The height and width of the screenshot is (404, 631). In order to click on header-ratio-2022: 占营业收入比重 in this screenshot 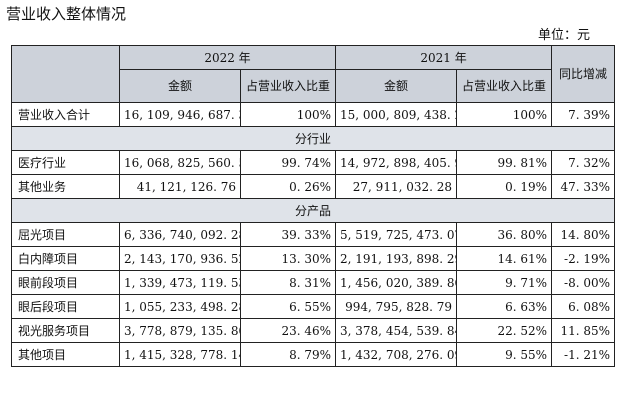, I will do `click(288, 86)`.